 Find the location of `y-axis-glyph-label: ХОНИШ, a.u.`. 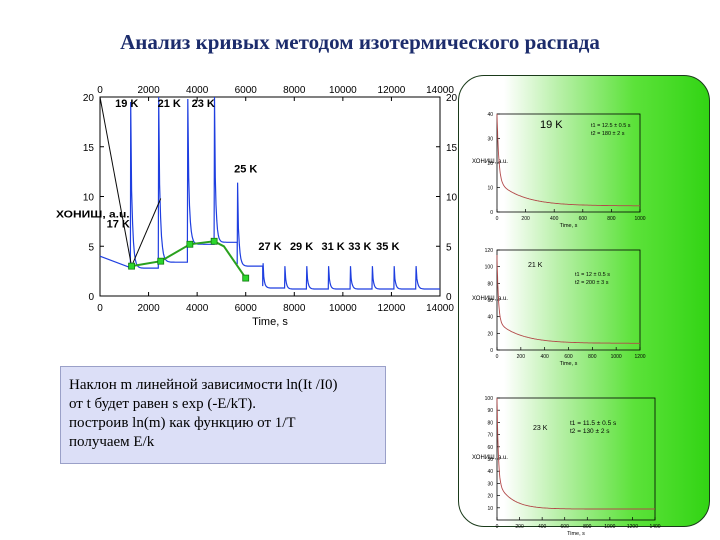

y-axis-glyph-label: ХОНИШ, a.u. is located at coordinates (93, 214).